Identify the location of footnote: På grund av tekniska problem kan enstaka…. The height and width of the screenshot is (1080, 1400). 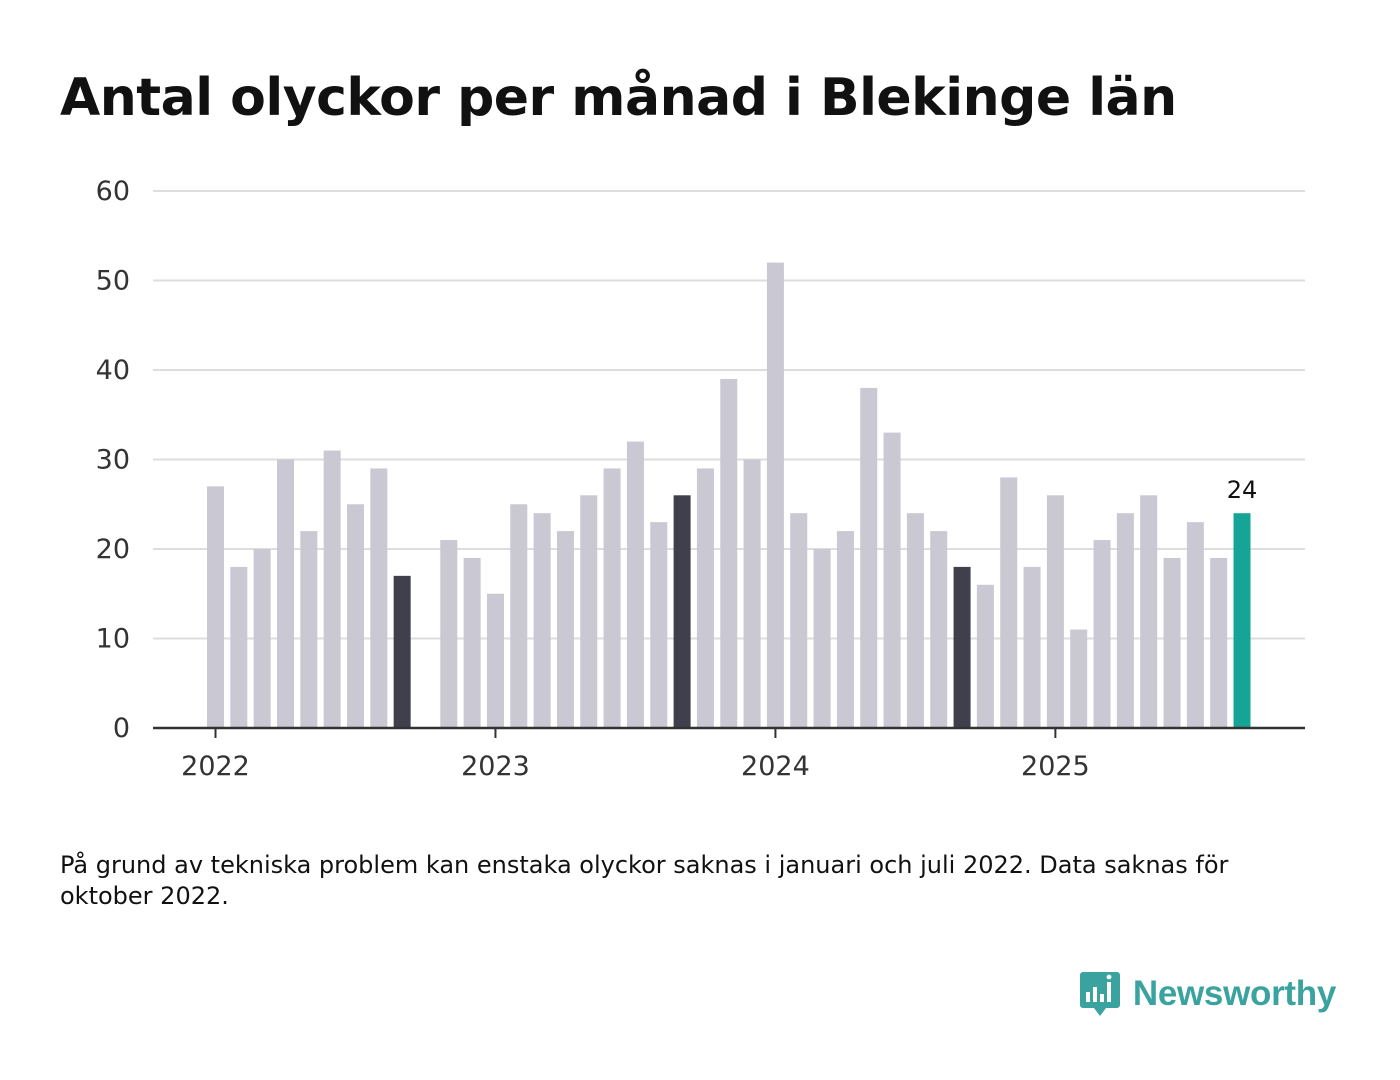
(644, 880).